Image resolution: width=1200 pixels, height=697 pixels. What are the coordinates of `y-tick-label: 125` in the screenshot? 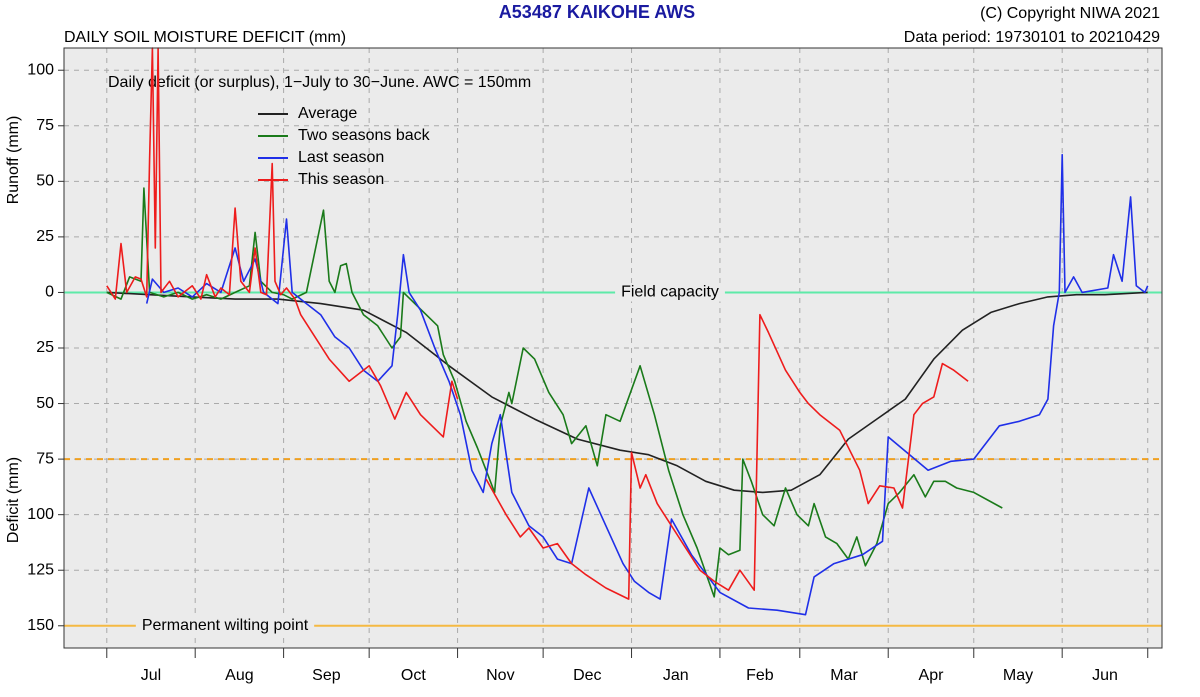 It's located at (40, 569).